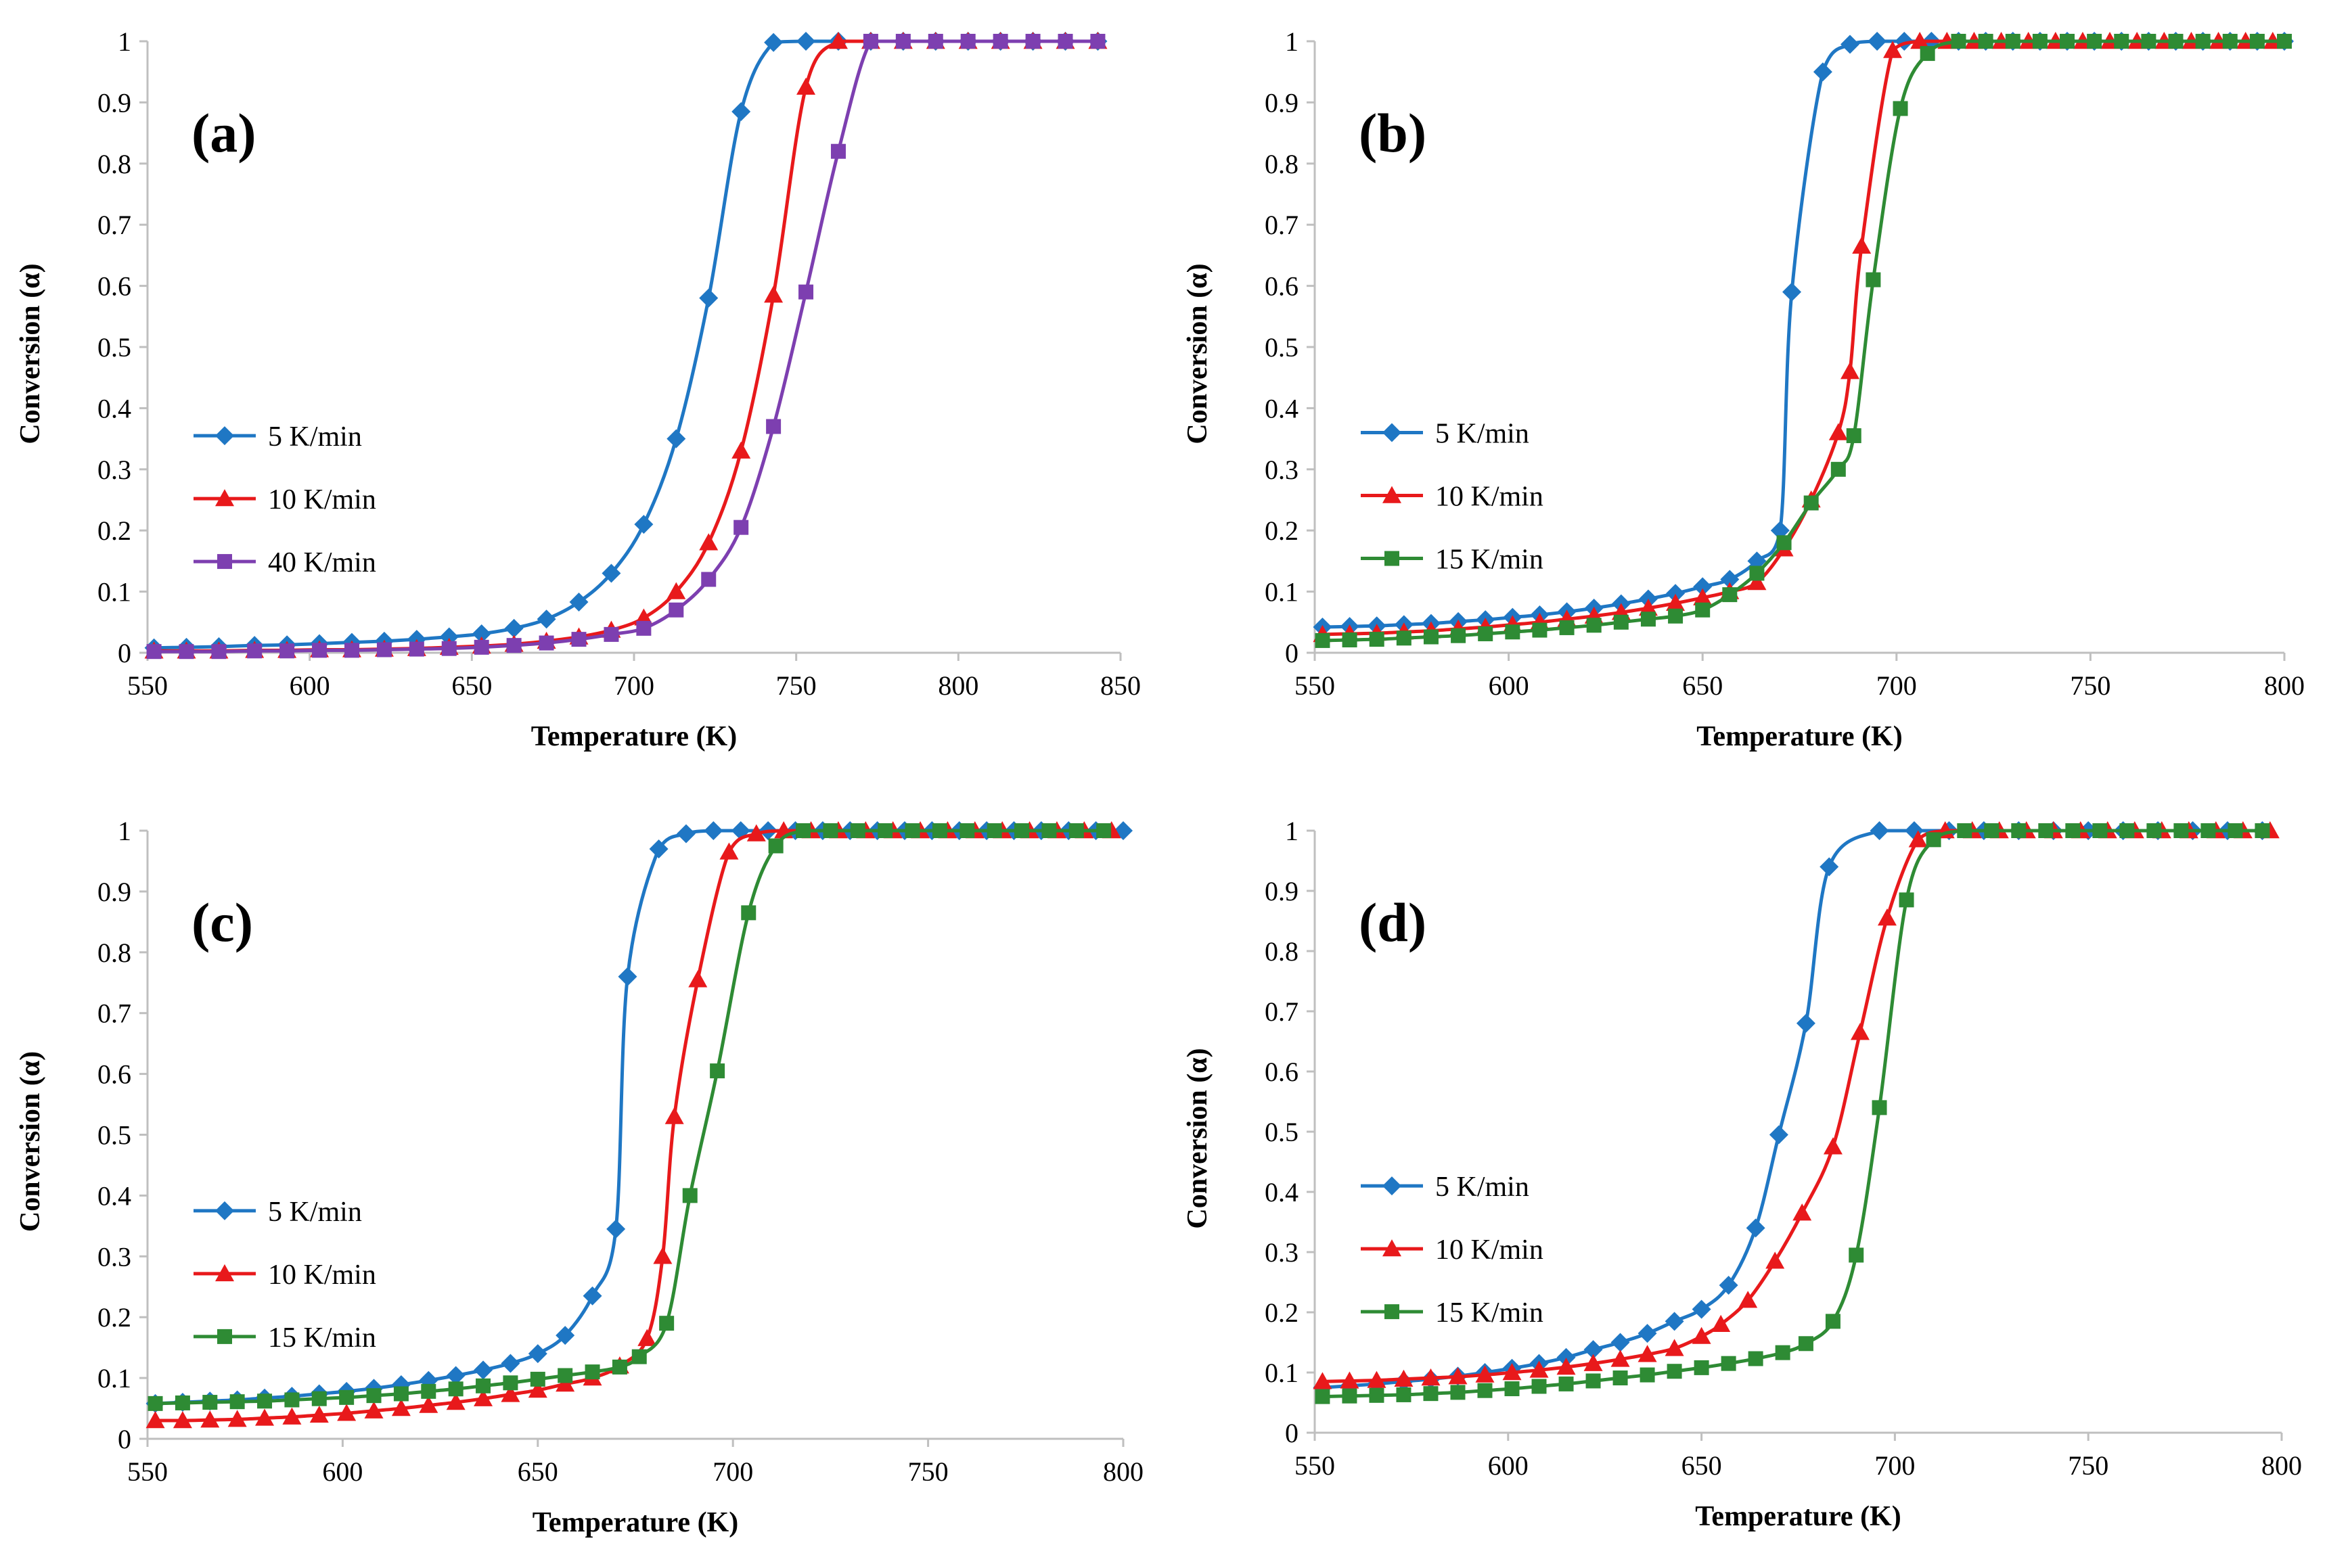 Image resolution: width=2327 pixels, height=1568 pixels. I want to click on x-tick-label: 800, so click(2281, 1466).